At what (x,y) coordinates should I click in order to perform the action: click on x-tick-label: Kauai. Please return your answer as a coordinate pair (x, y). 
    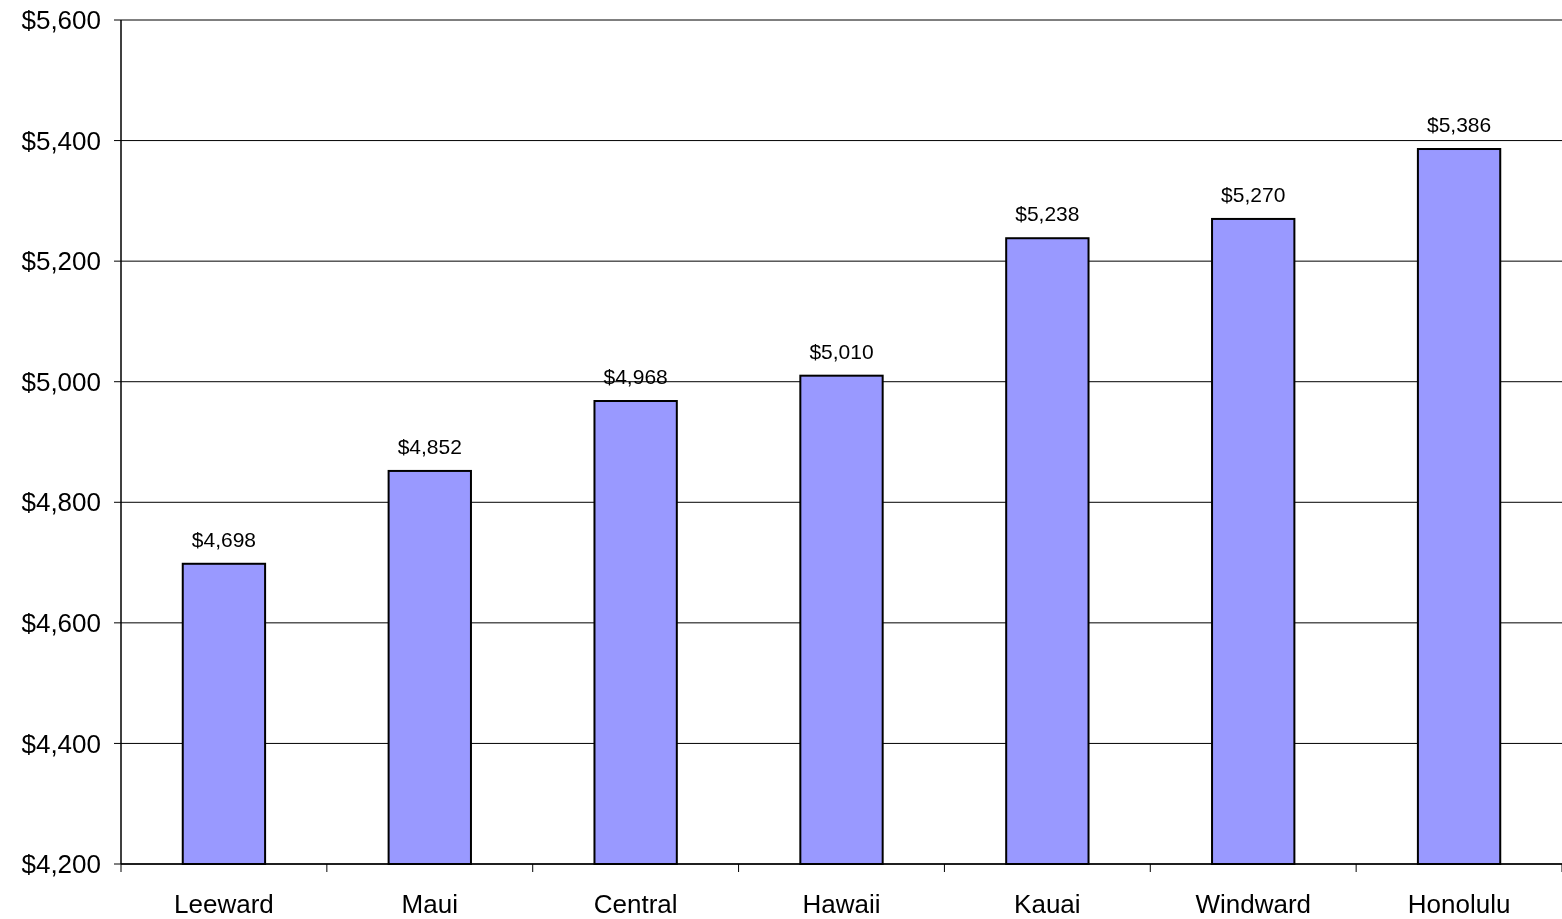
    Looking at the image, I should click on (1047, 904).